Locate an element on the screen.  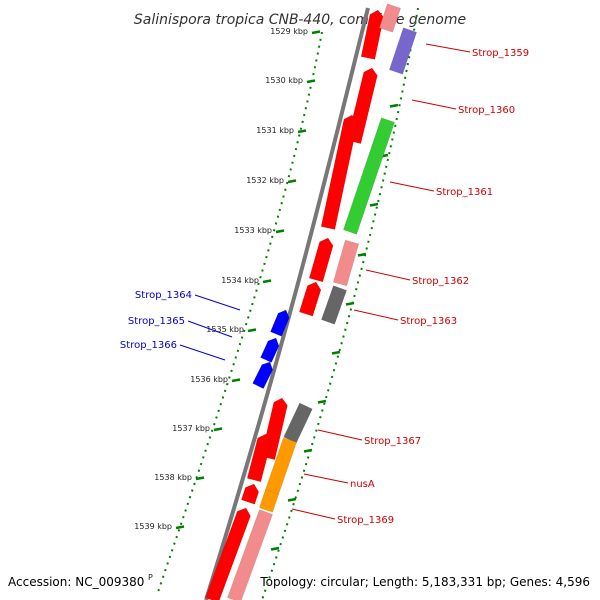
ruler-tick-label: 1539 kbp is located at coordinates (153, 526).